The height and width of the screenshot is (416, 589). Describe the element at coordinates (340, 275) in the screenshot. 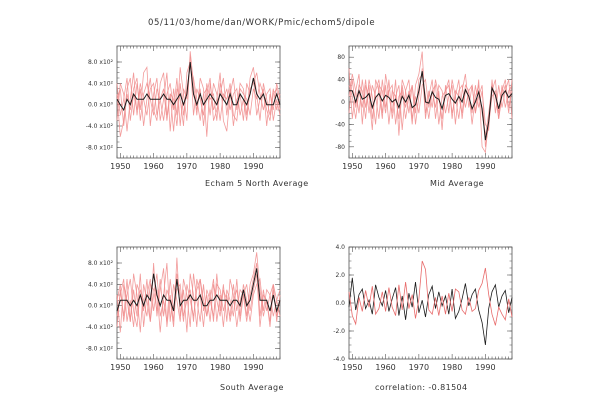

I see `y-tick-label: 2.0` at that location.